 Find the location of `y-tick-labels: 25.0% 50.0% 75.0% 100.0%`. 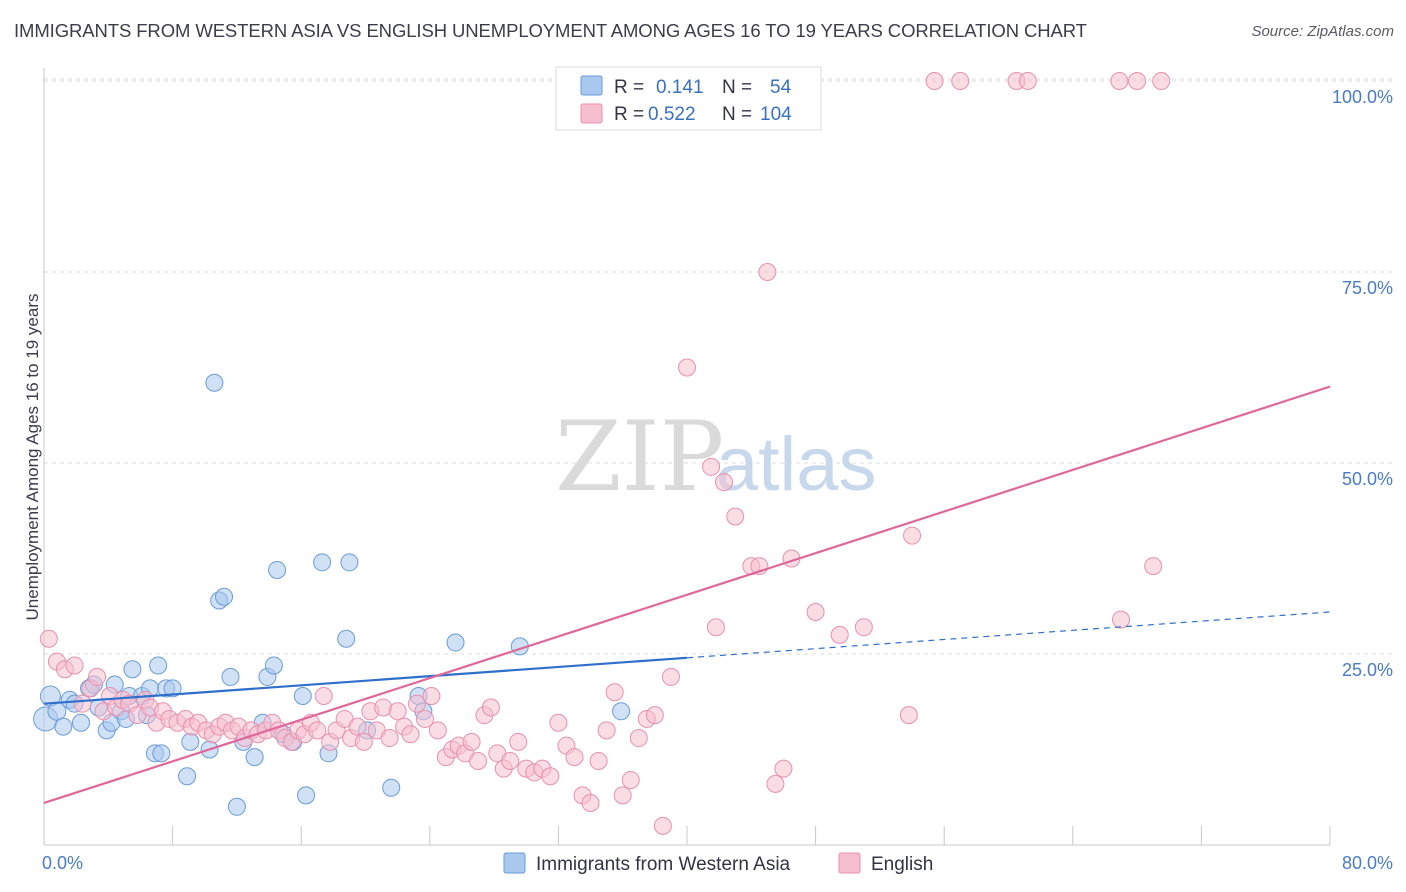

y-tick-labels: 25.0% 50.0% 75.0% 100.0% is located at coordinates (1362, 383).